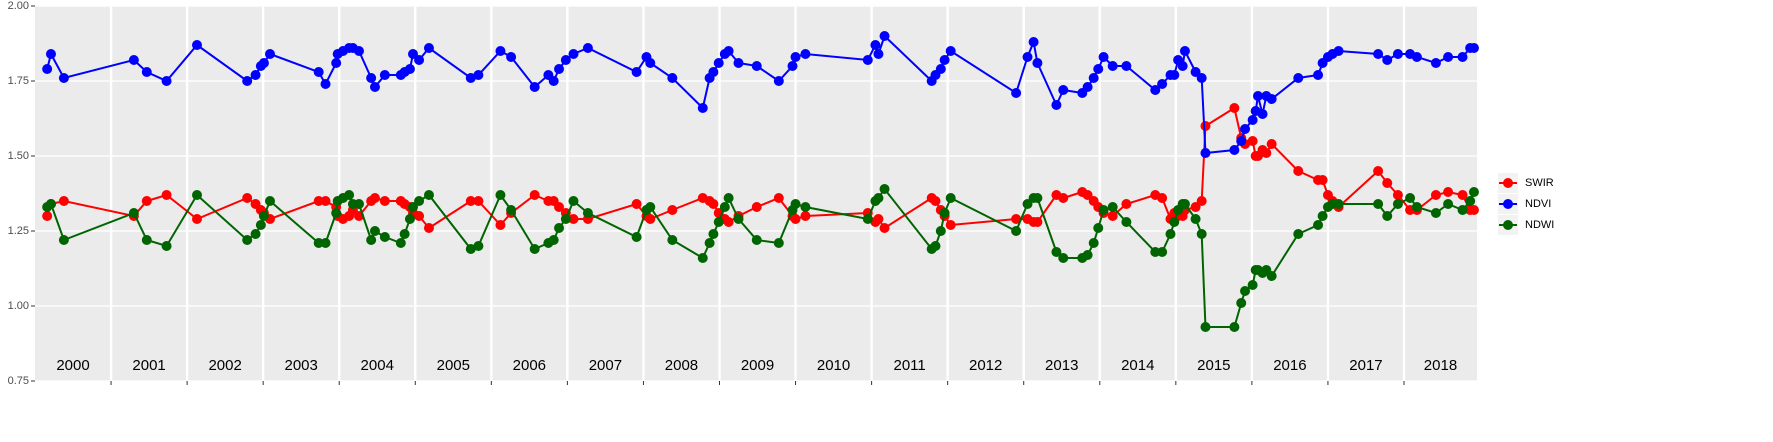  Describe the element at coordinates (681, 365) in the screenshot. I see `year-label: 2008` at that location.